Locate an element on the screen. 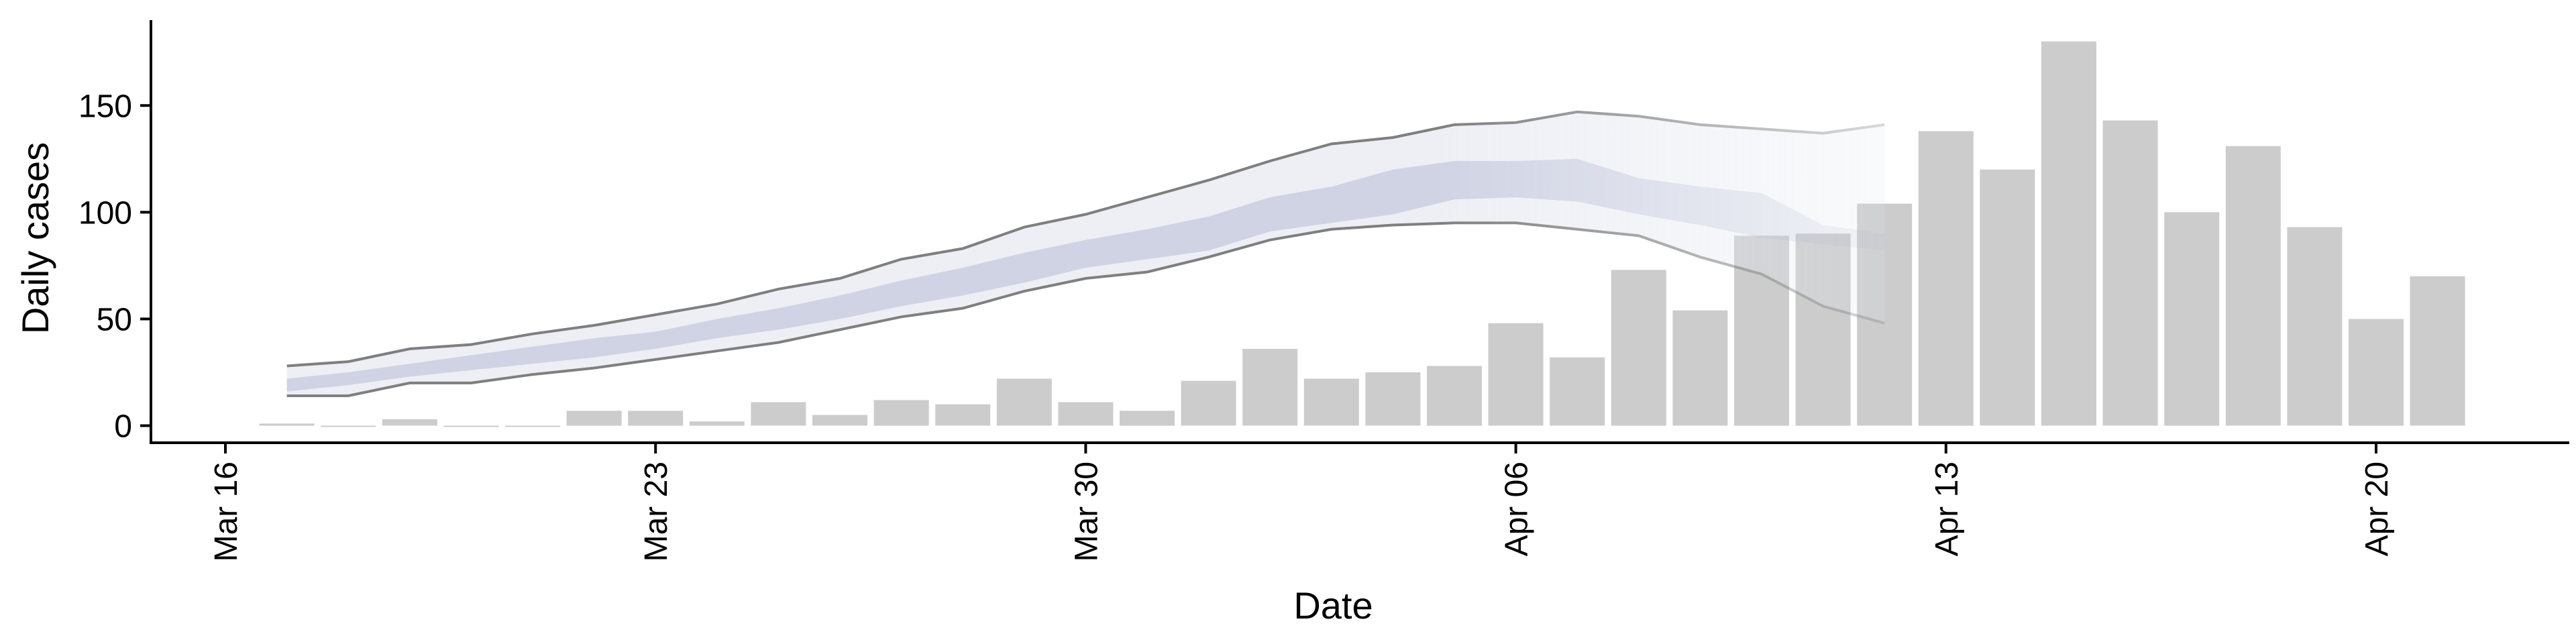 This screenshot has height=644, width=2576. x-tick-label: Apr 20 is located at coordinates (2377, 509).